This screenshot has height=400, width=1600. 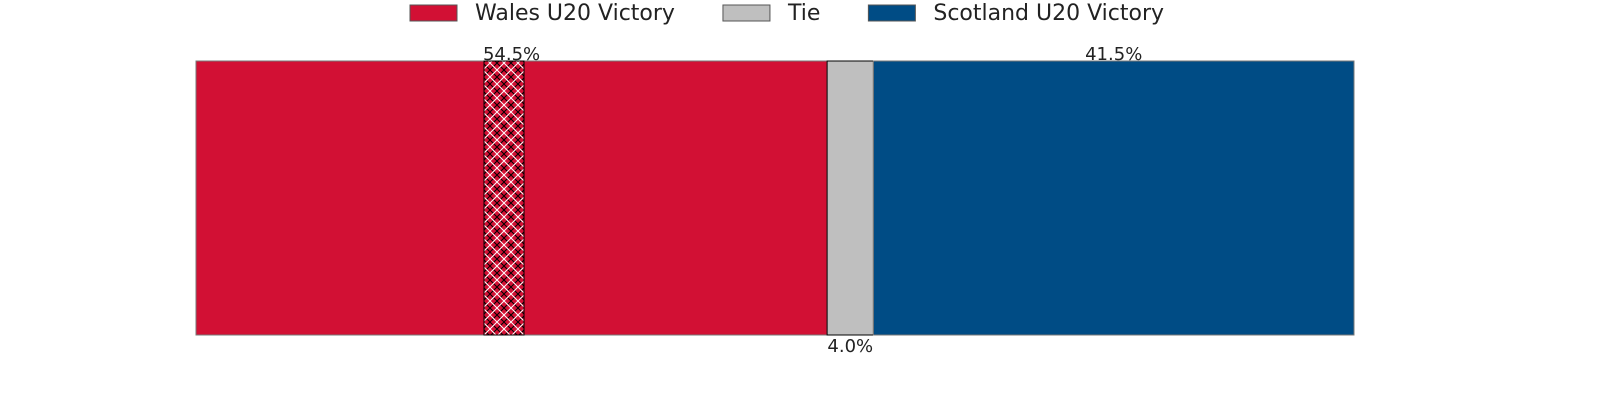 I want to click on data-label: 41.5%, so click(x=1113, y=54).